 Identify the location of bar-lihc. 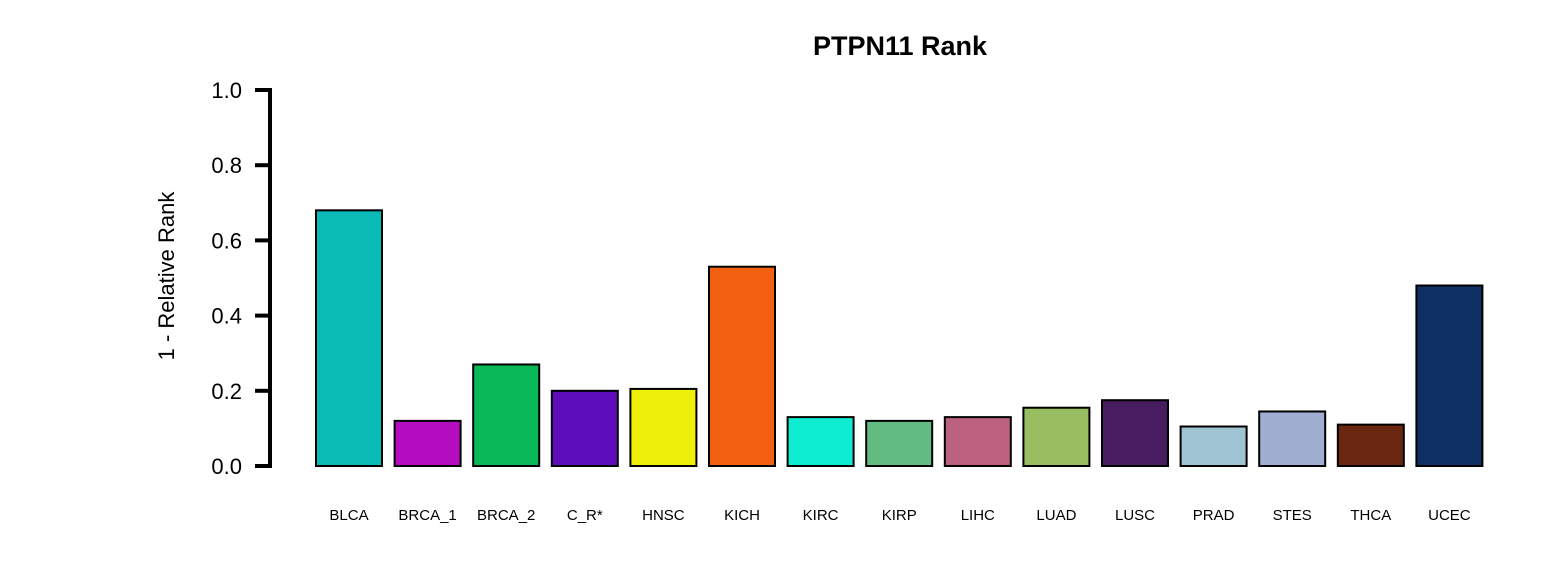
(977, 441).